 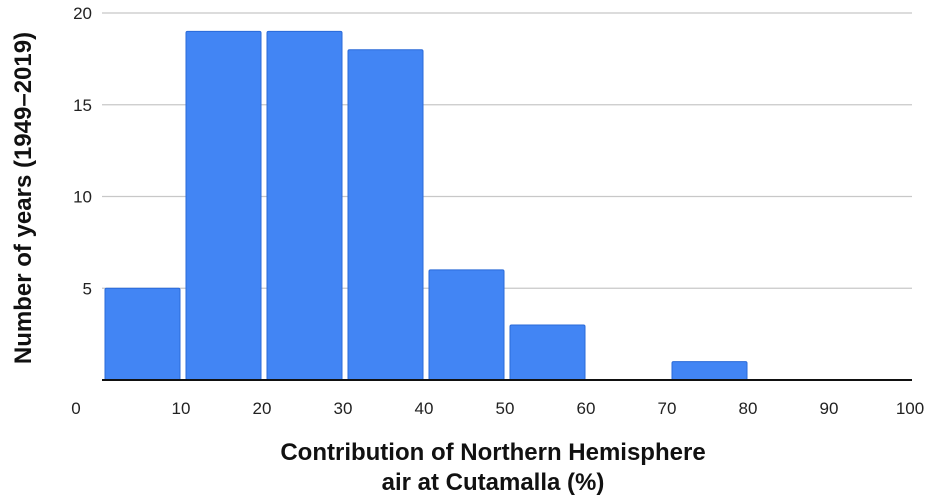 I want to click on x-tick-label-0: 0, so click(x=75, y=408).